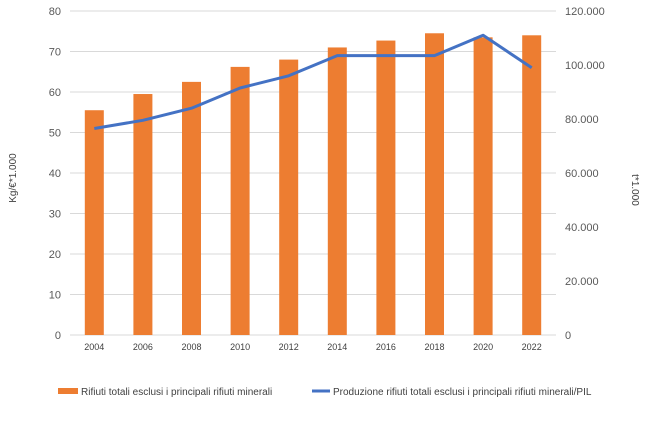 This screenshot has width=650, height=425. I want to click on y-tick-label: 40, so click(55, 174).